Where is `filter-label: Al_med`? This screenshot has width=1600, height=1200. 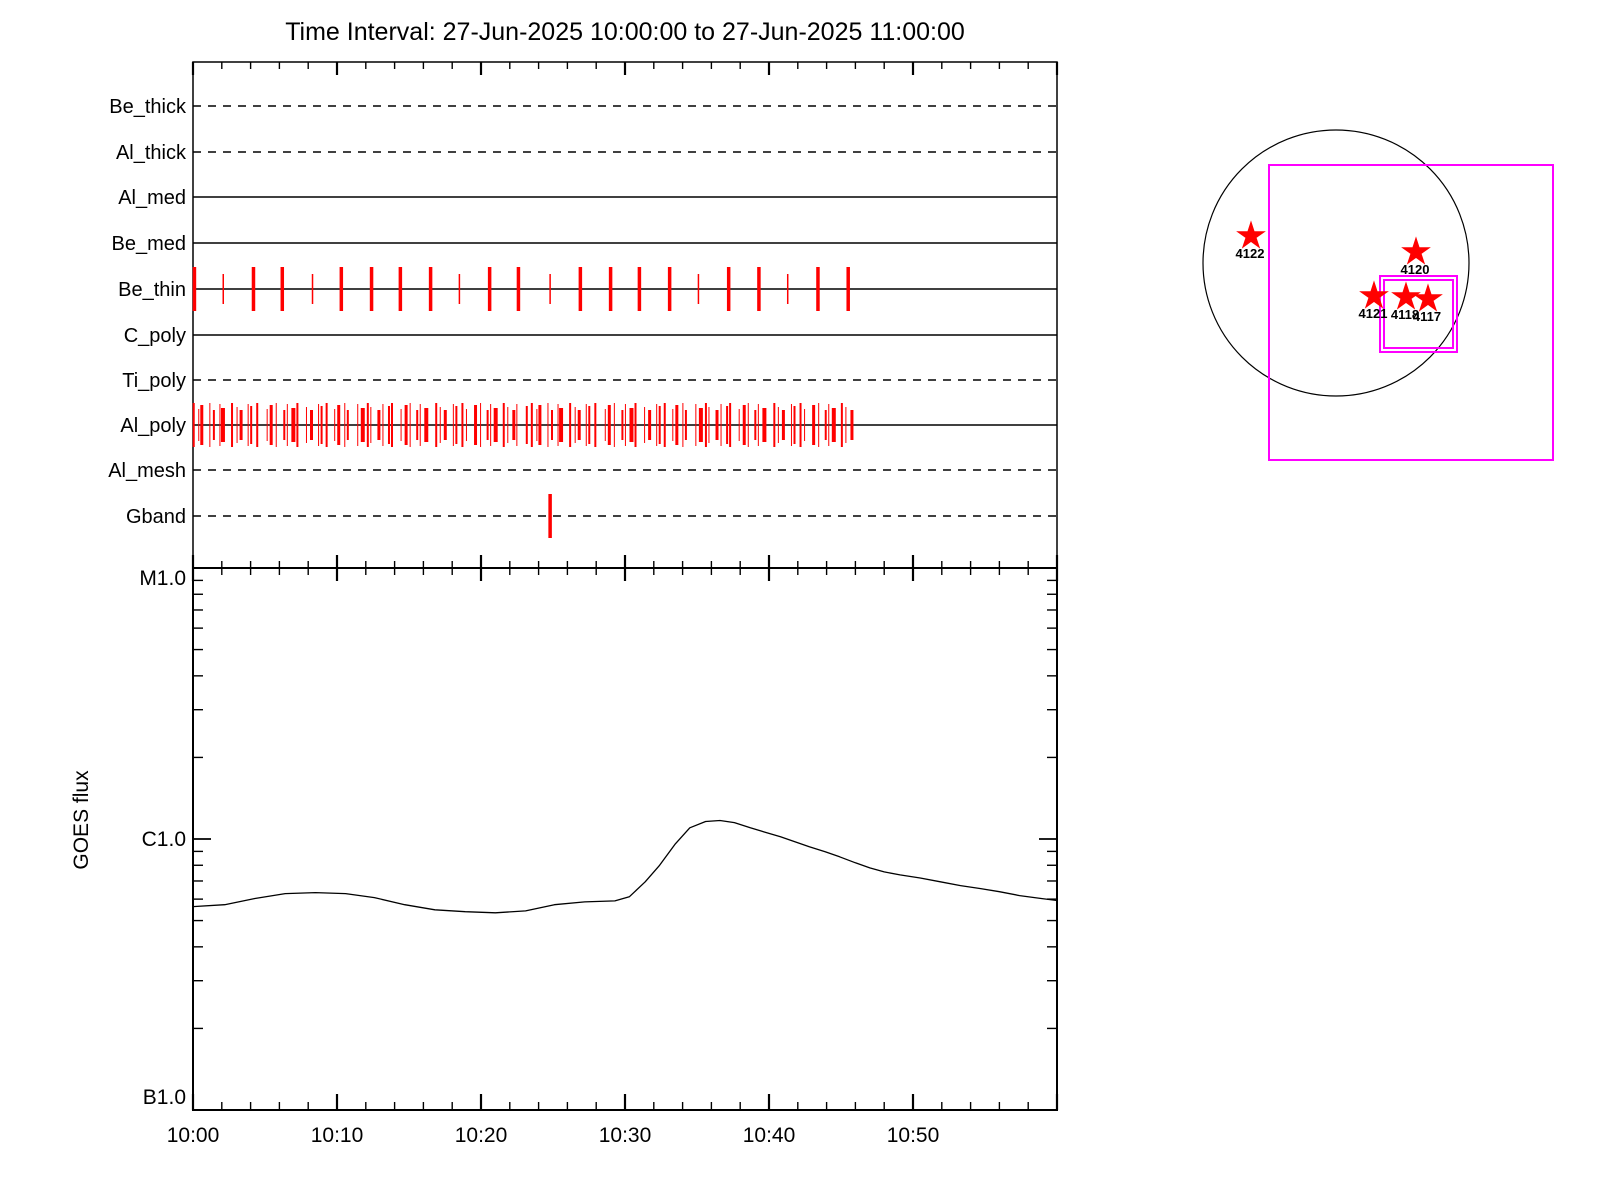 filter-label: Al_med is located at coordinates (152, 198).